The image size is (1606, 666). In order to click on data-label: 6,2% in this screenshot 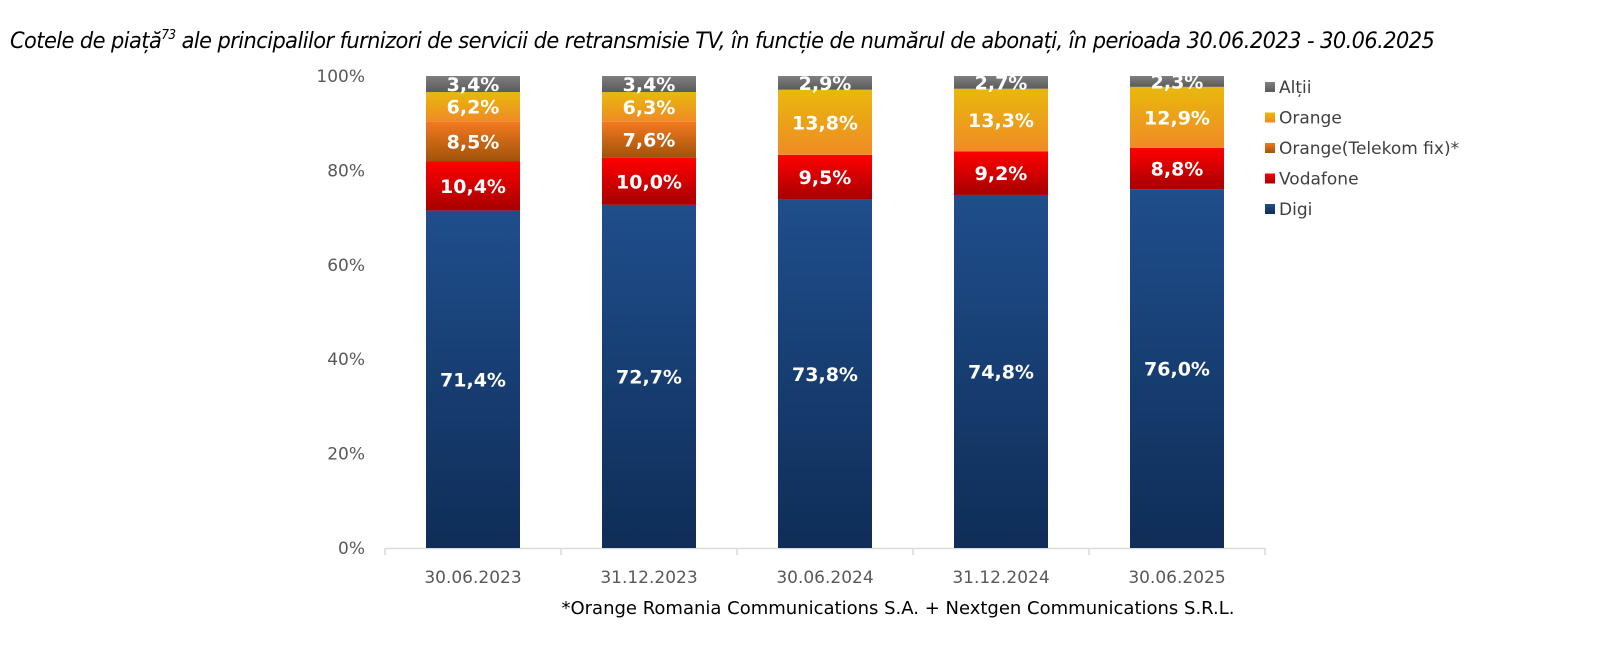, I will do `click(473, 108)`.